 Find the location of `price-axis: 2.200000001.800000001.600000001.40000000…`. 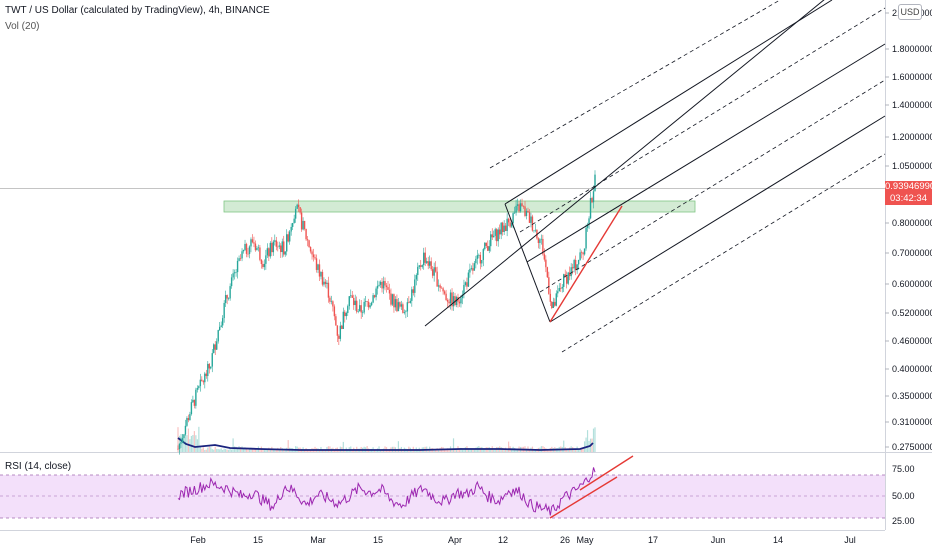

price-axis: 2.200000001.800000001.600000001.40000000… is located at coordinates (908, 230).